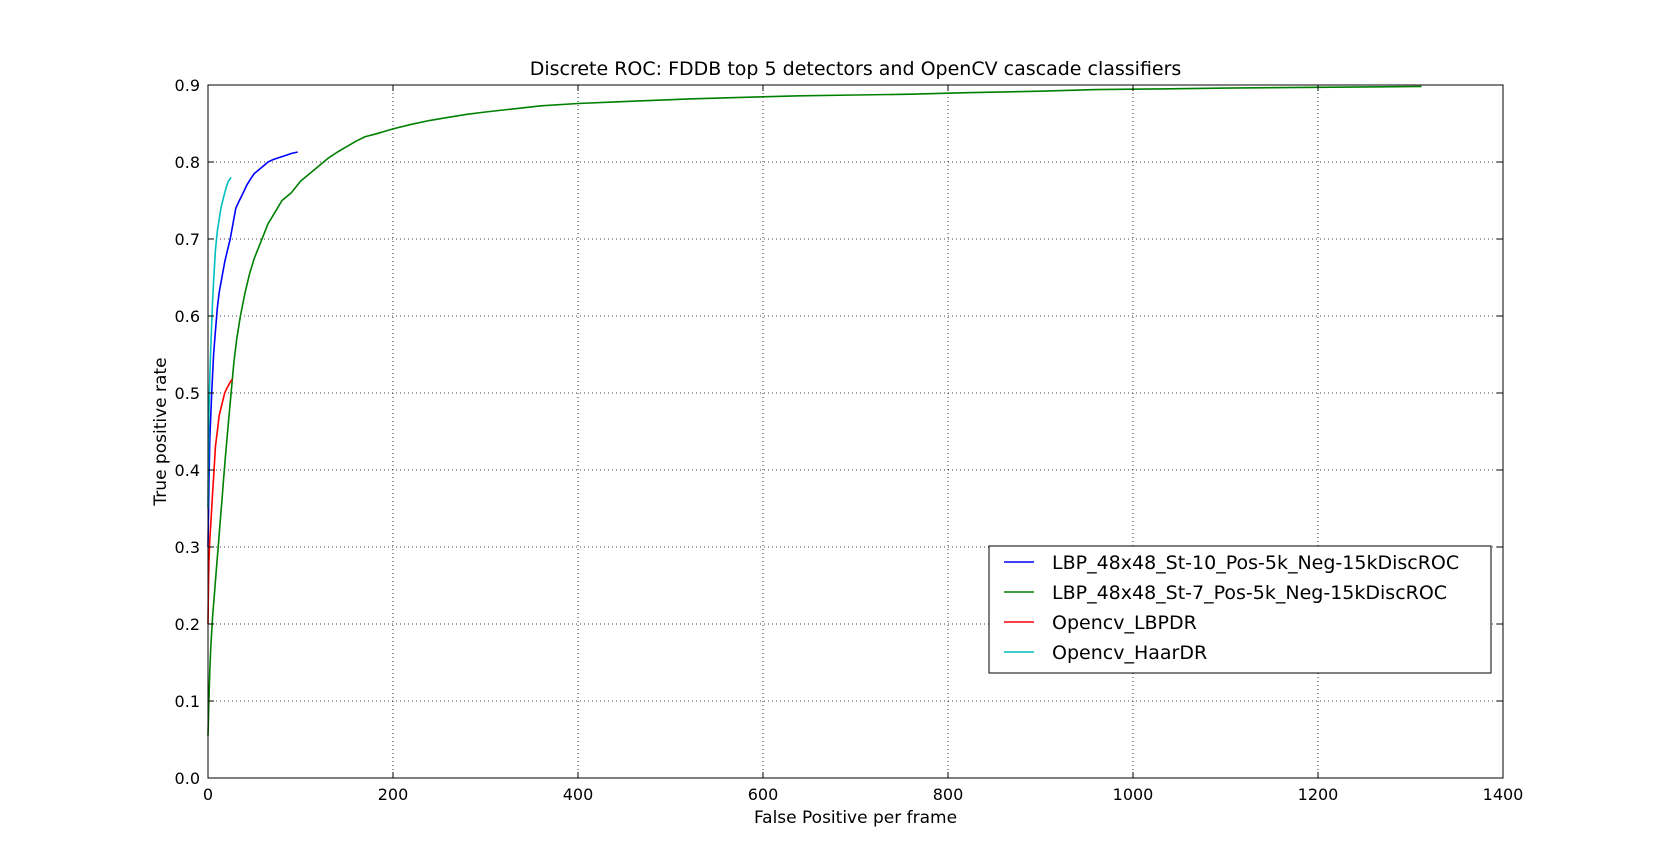  I want to click on legend-box, so click(1240, 609).